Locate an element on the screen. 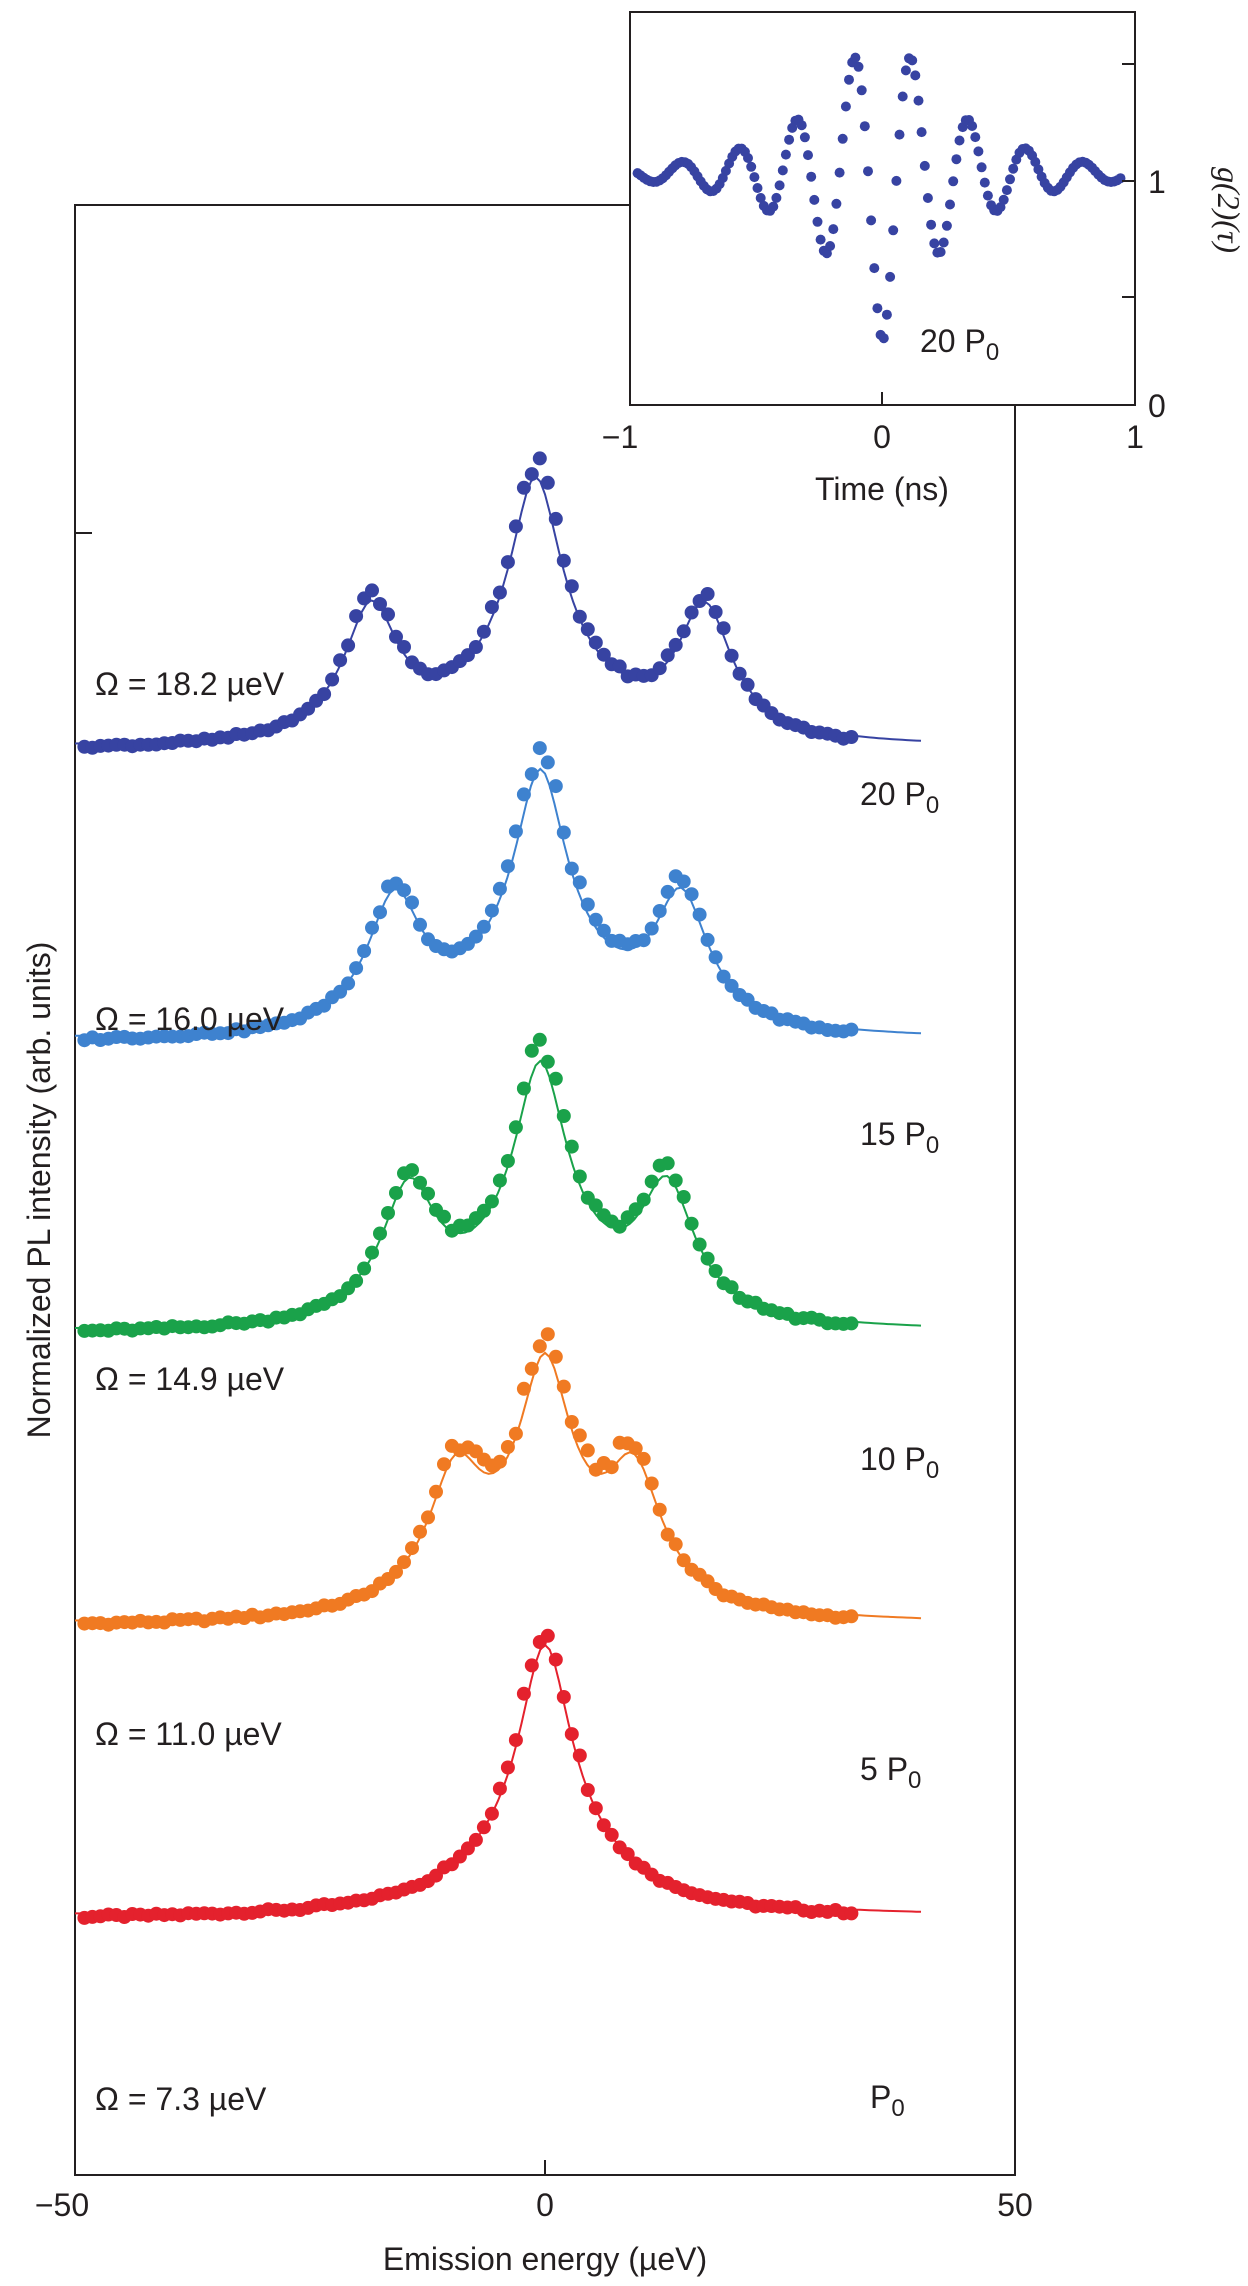 Image resolution: width=1248 pixels, height=2286 pixels. omega-label-series-3: Ω = 16.0 µeV is located at coordinates (190, 1019).